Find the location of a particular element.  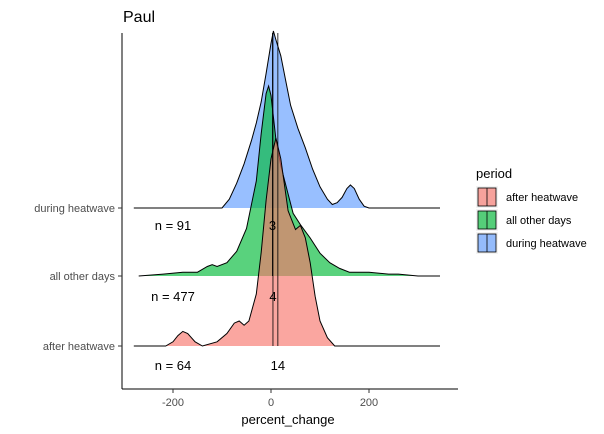

median-label-during-heatwave: 3 is located at coordinates (272, 225).